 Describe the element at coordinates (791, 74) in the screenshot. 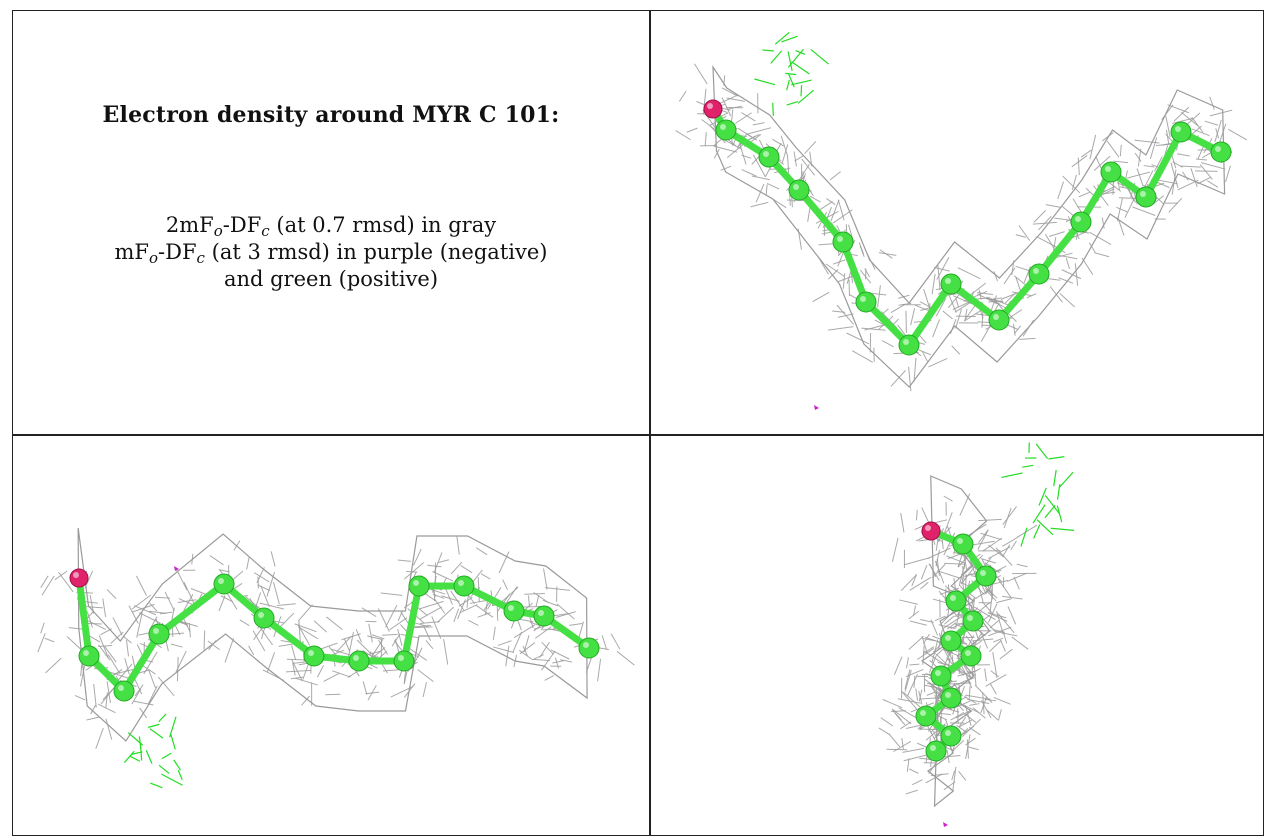

I see `positive-density-blob` at that location.